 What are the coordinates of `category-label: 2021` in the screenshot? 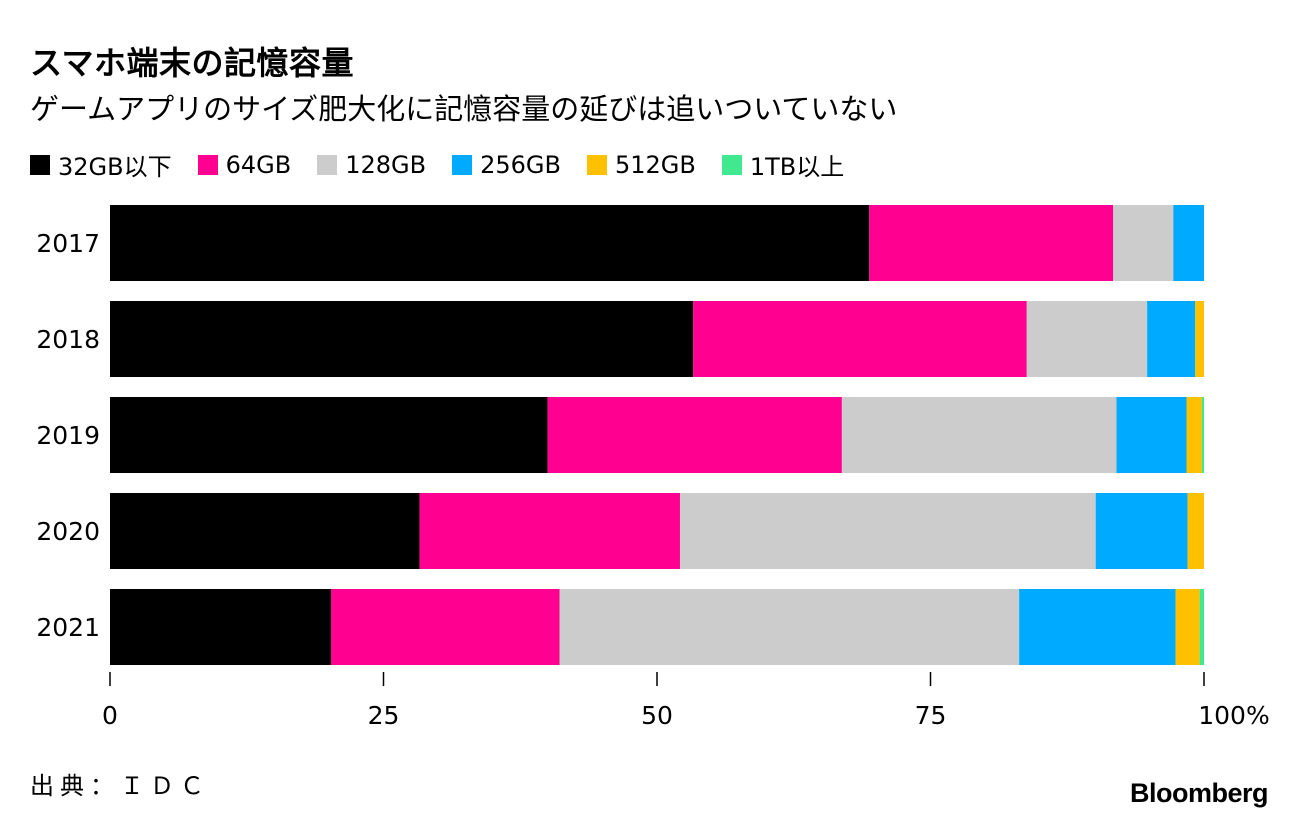 It's located at (68, 627).